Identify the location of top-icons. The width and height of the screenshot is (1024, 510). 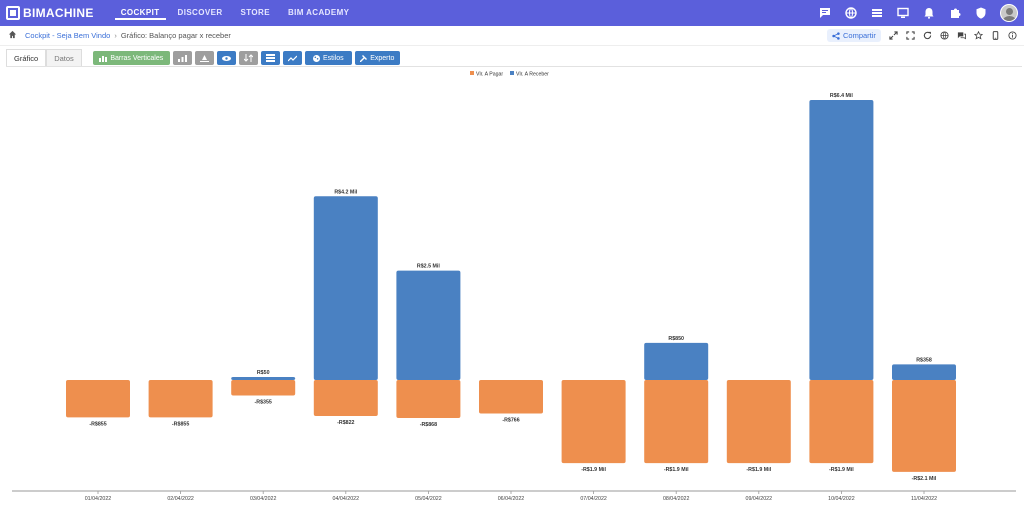
(918, 13).